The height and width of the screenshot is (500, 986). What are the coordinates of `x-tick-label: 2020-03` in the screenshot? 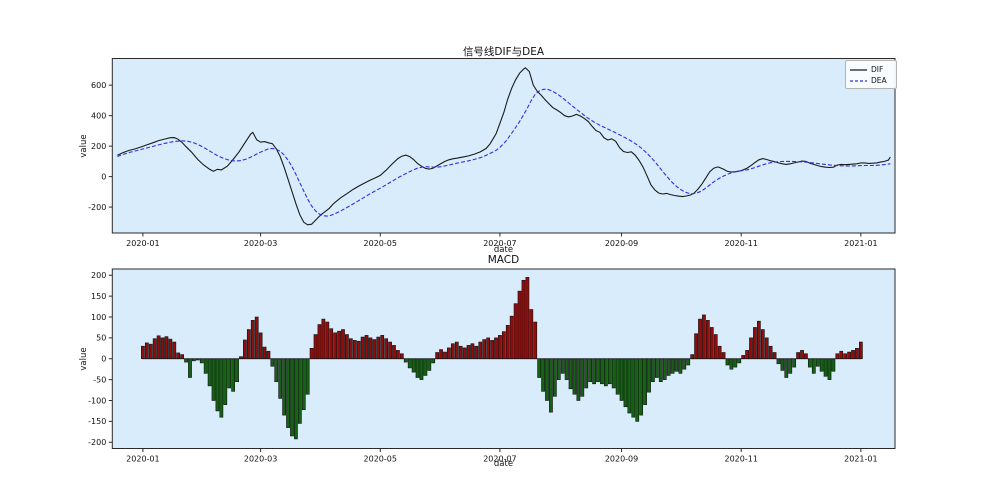 It's located at (260, 459).